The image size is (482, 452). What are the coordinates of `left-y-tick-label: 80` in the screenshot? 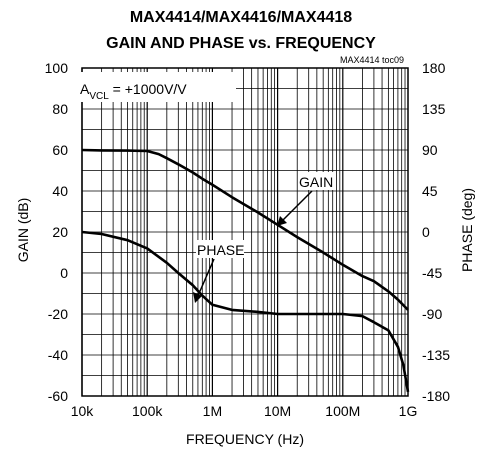 It's located at (60, 109).